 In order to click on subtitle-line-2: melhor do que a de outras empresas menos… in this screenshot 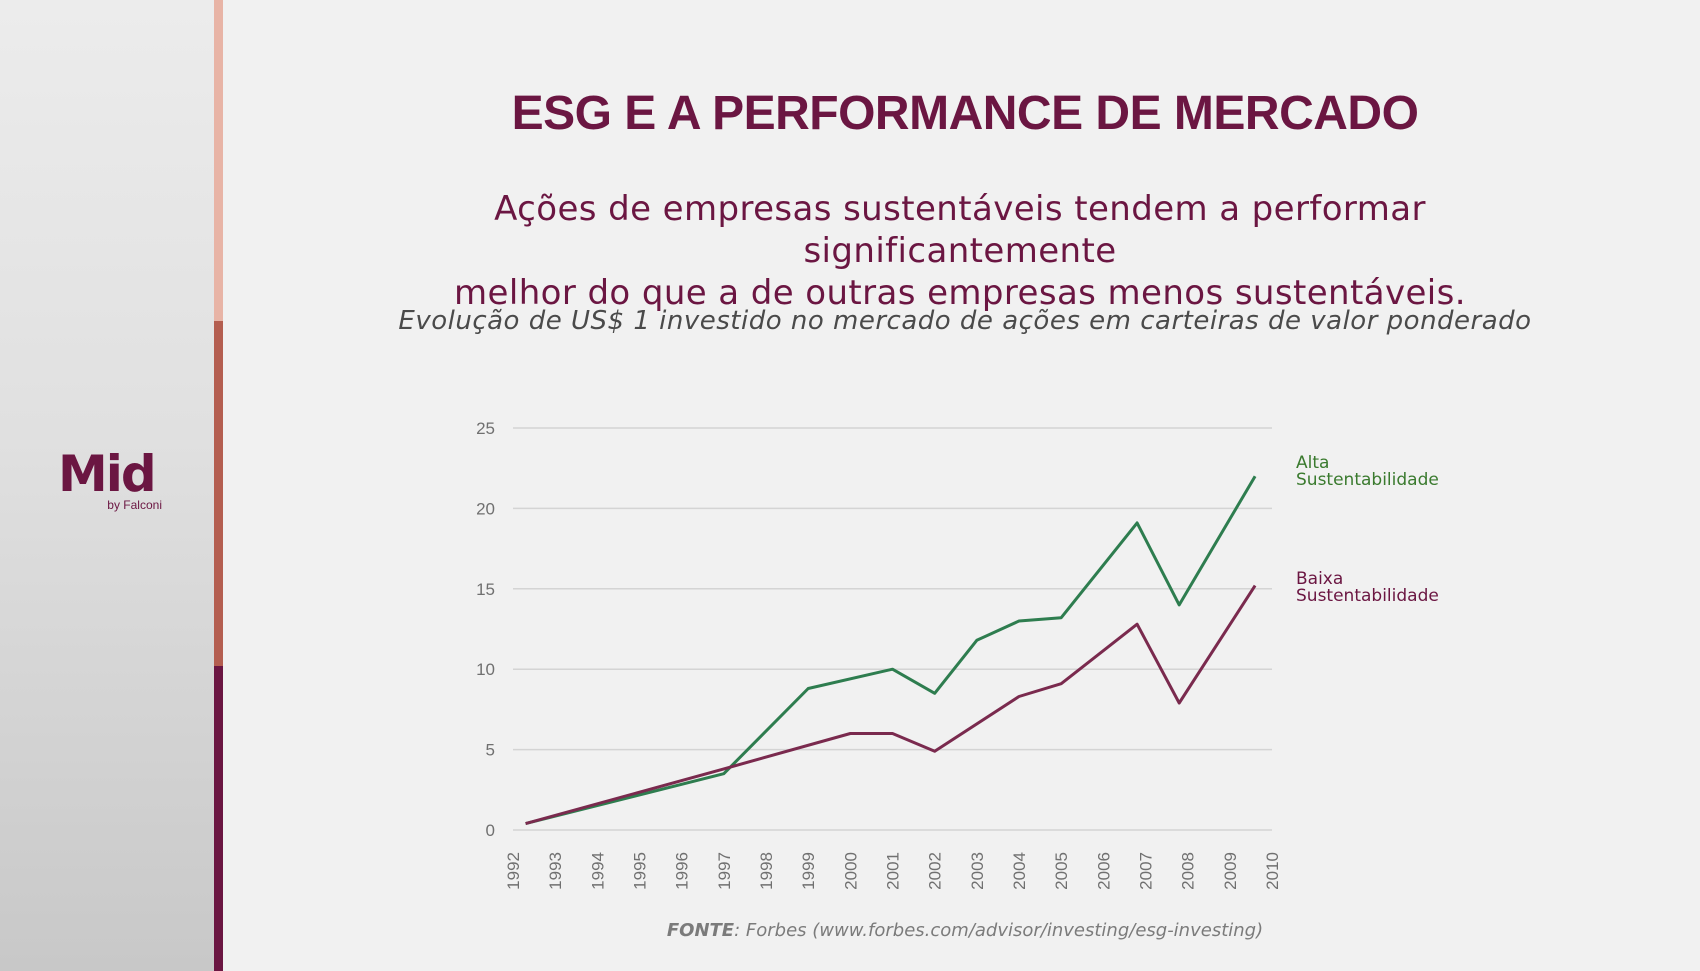, I will do `click(960, 293)`.